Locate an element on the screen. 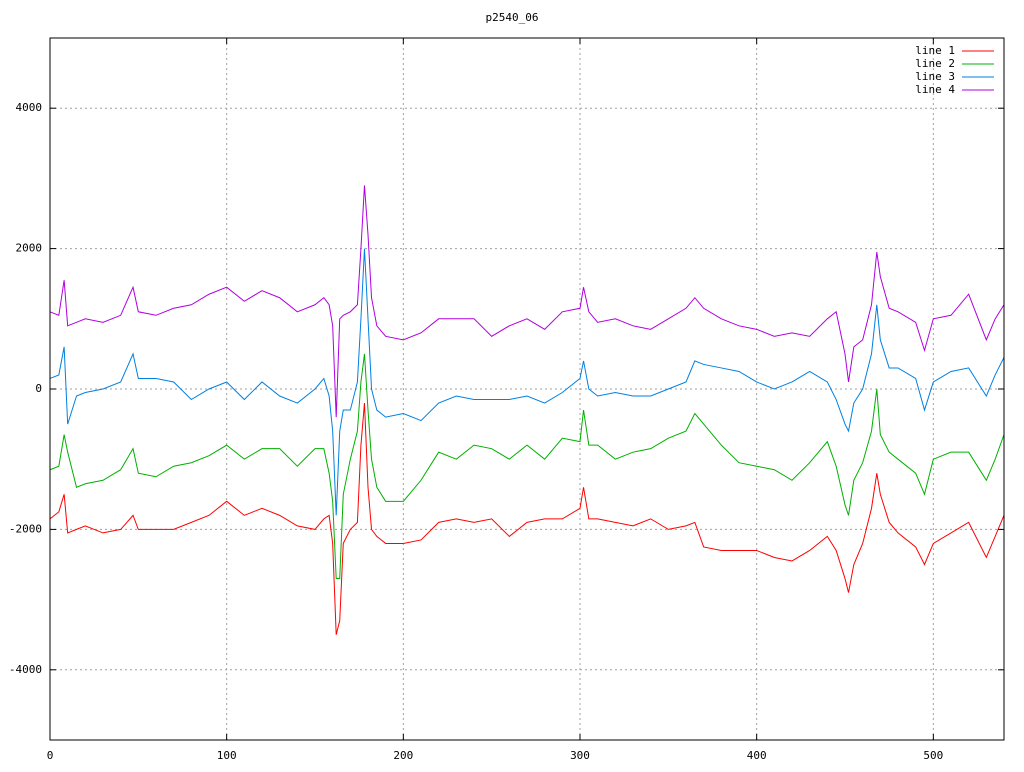  chart-title: p2540_06 is located at coordinates (512, 17).